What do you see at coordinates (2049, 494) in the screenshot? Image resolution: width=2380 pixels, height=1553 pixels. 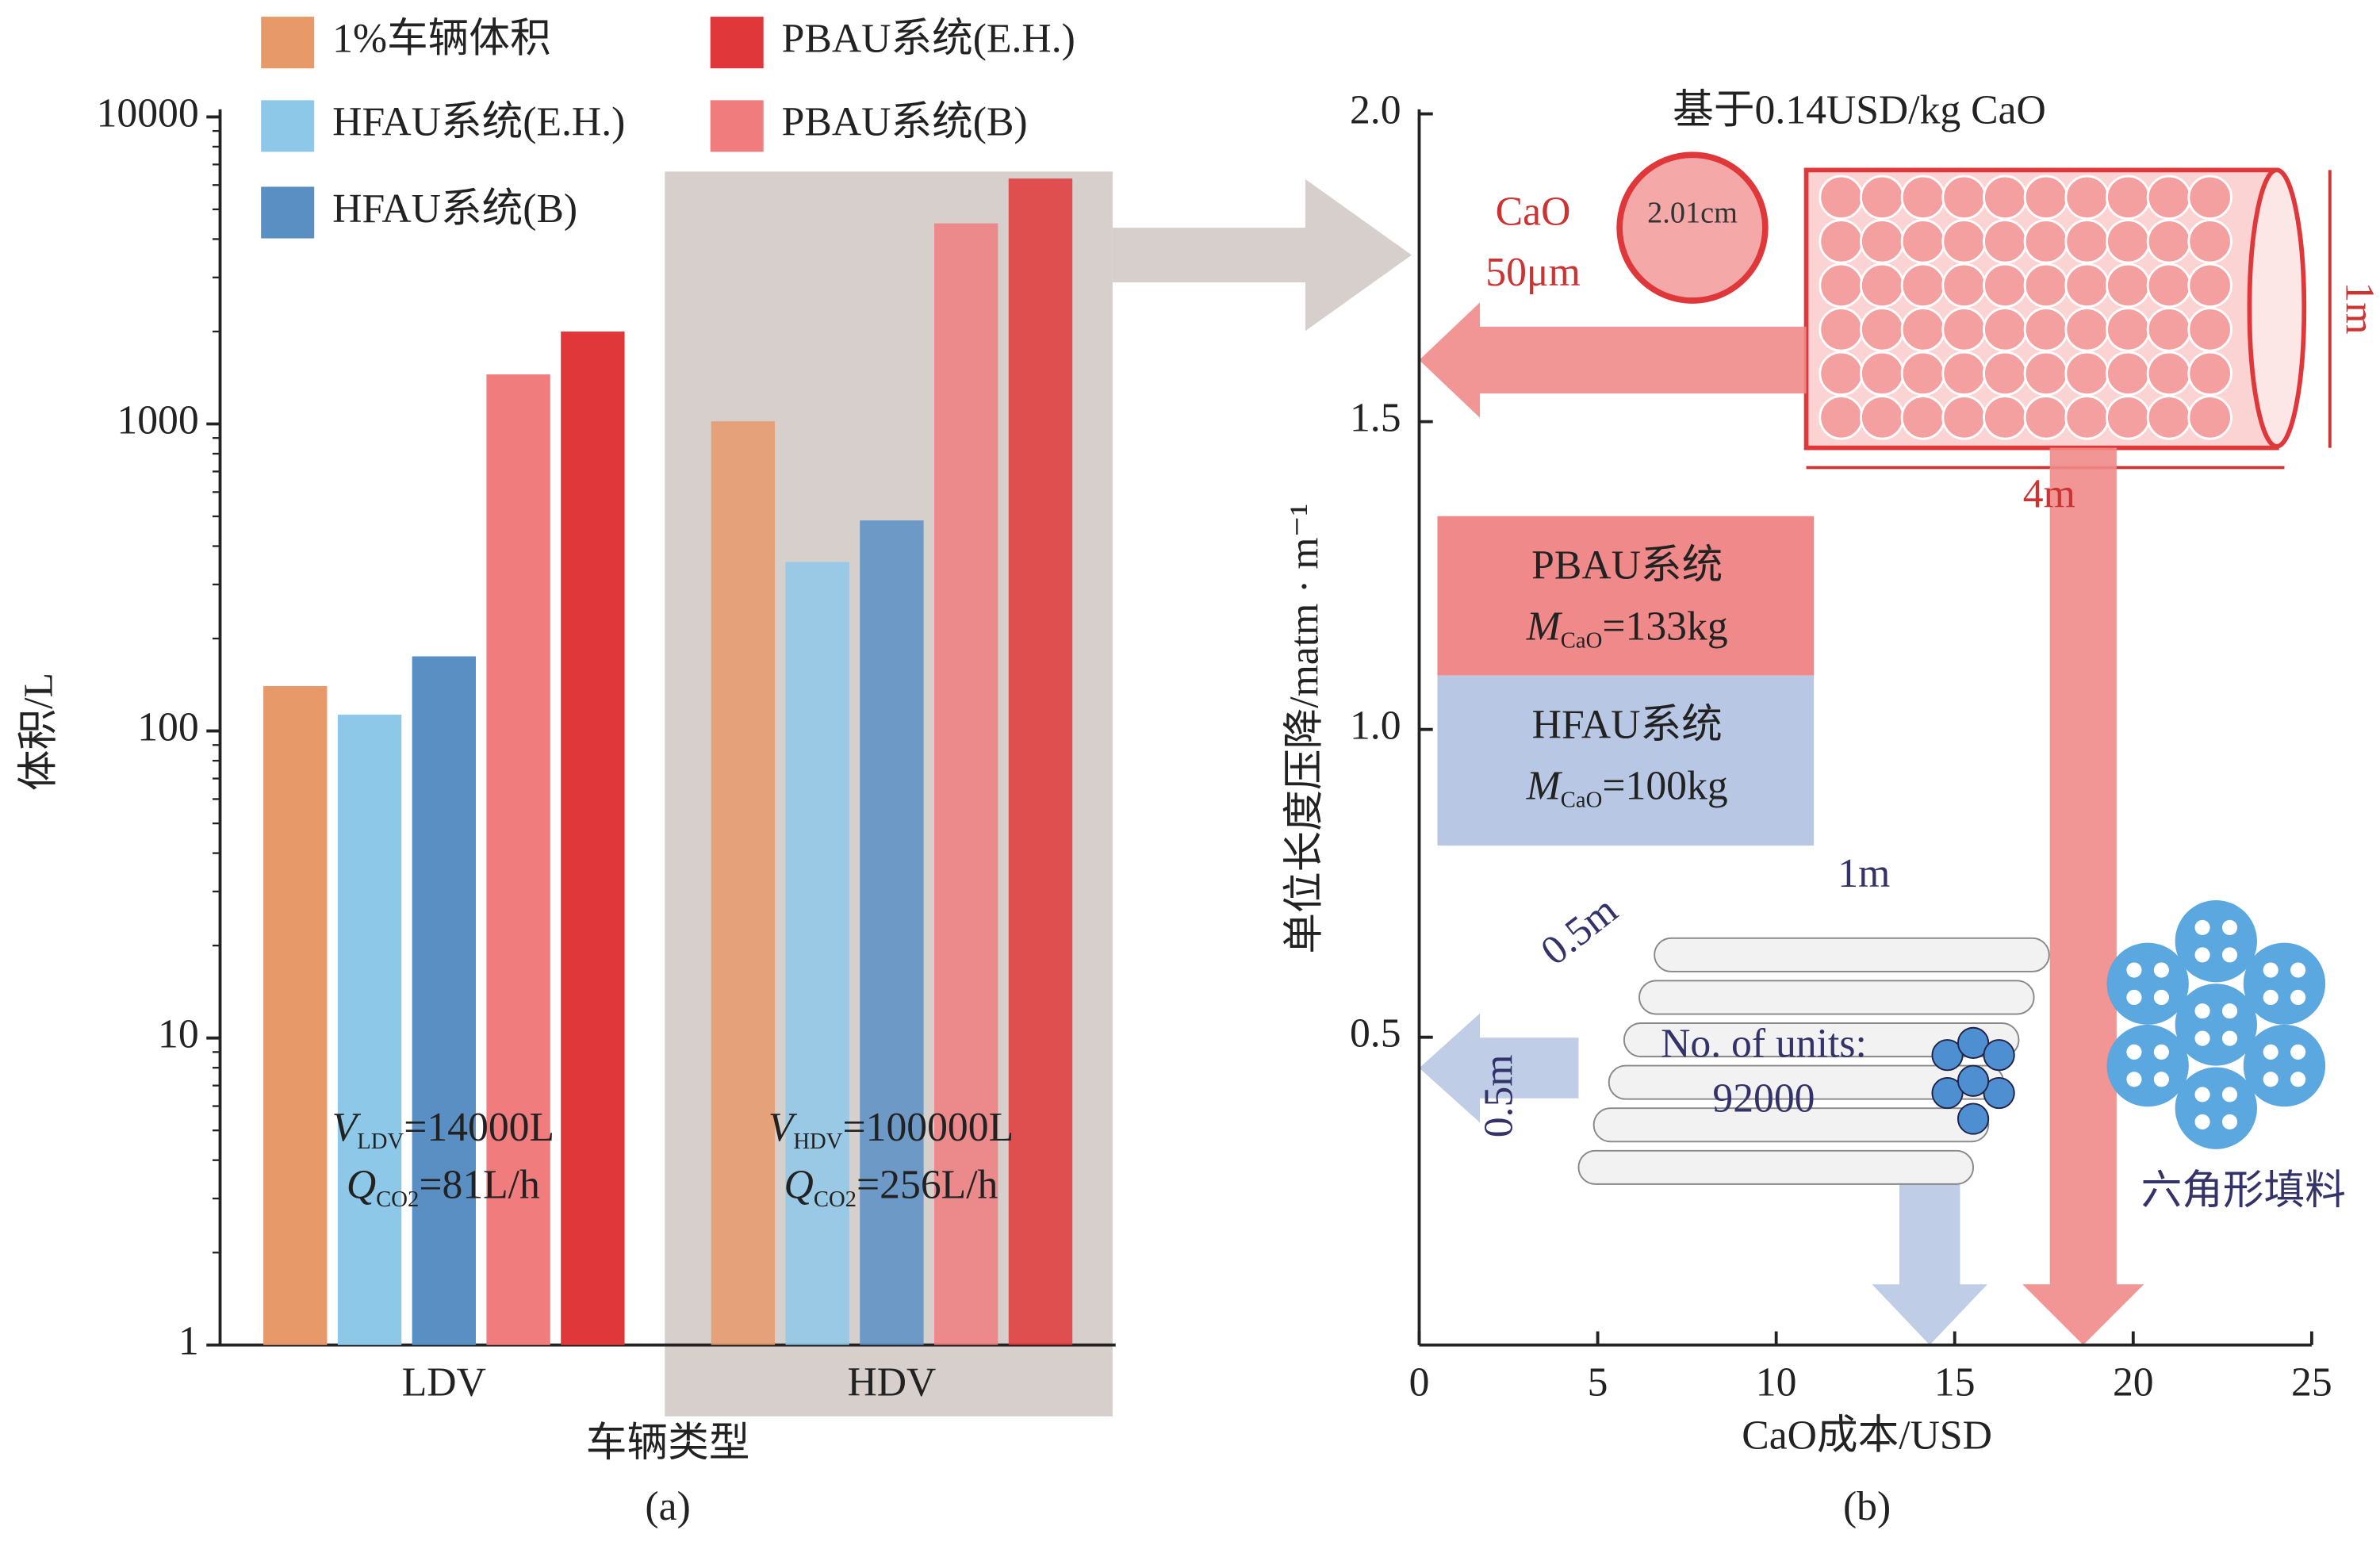 I see `annotation: 4m` at bounding box center [2049, 494].